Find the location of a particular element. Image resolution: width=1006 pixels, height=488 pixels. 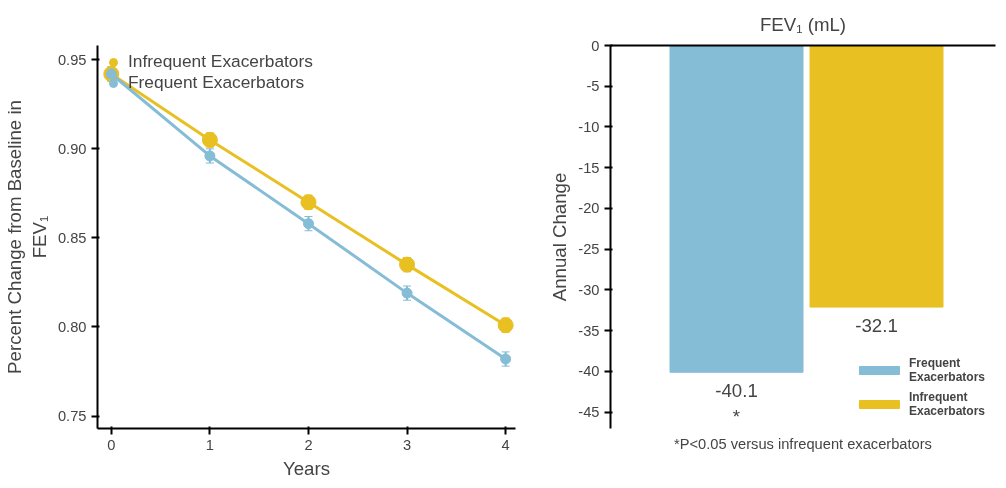

y-tick-label: 0.90 is located at coordinates (72, 148).